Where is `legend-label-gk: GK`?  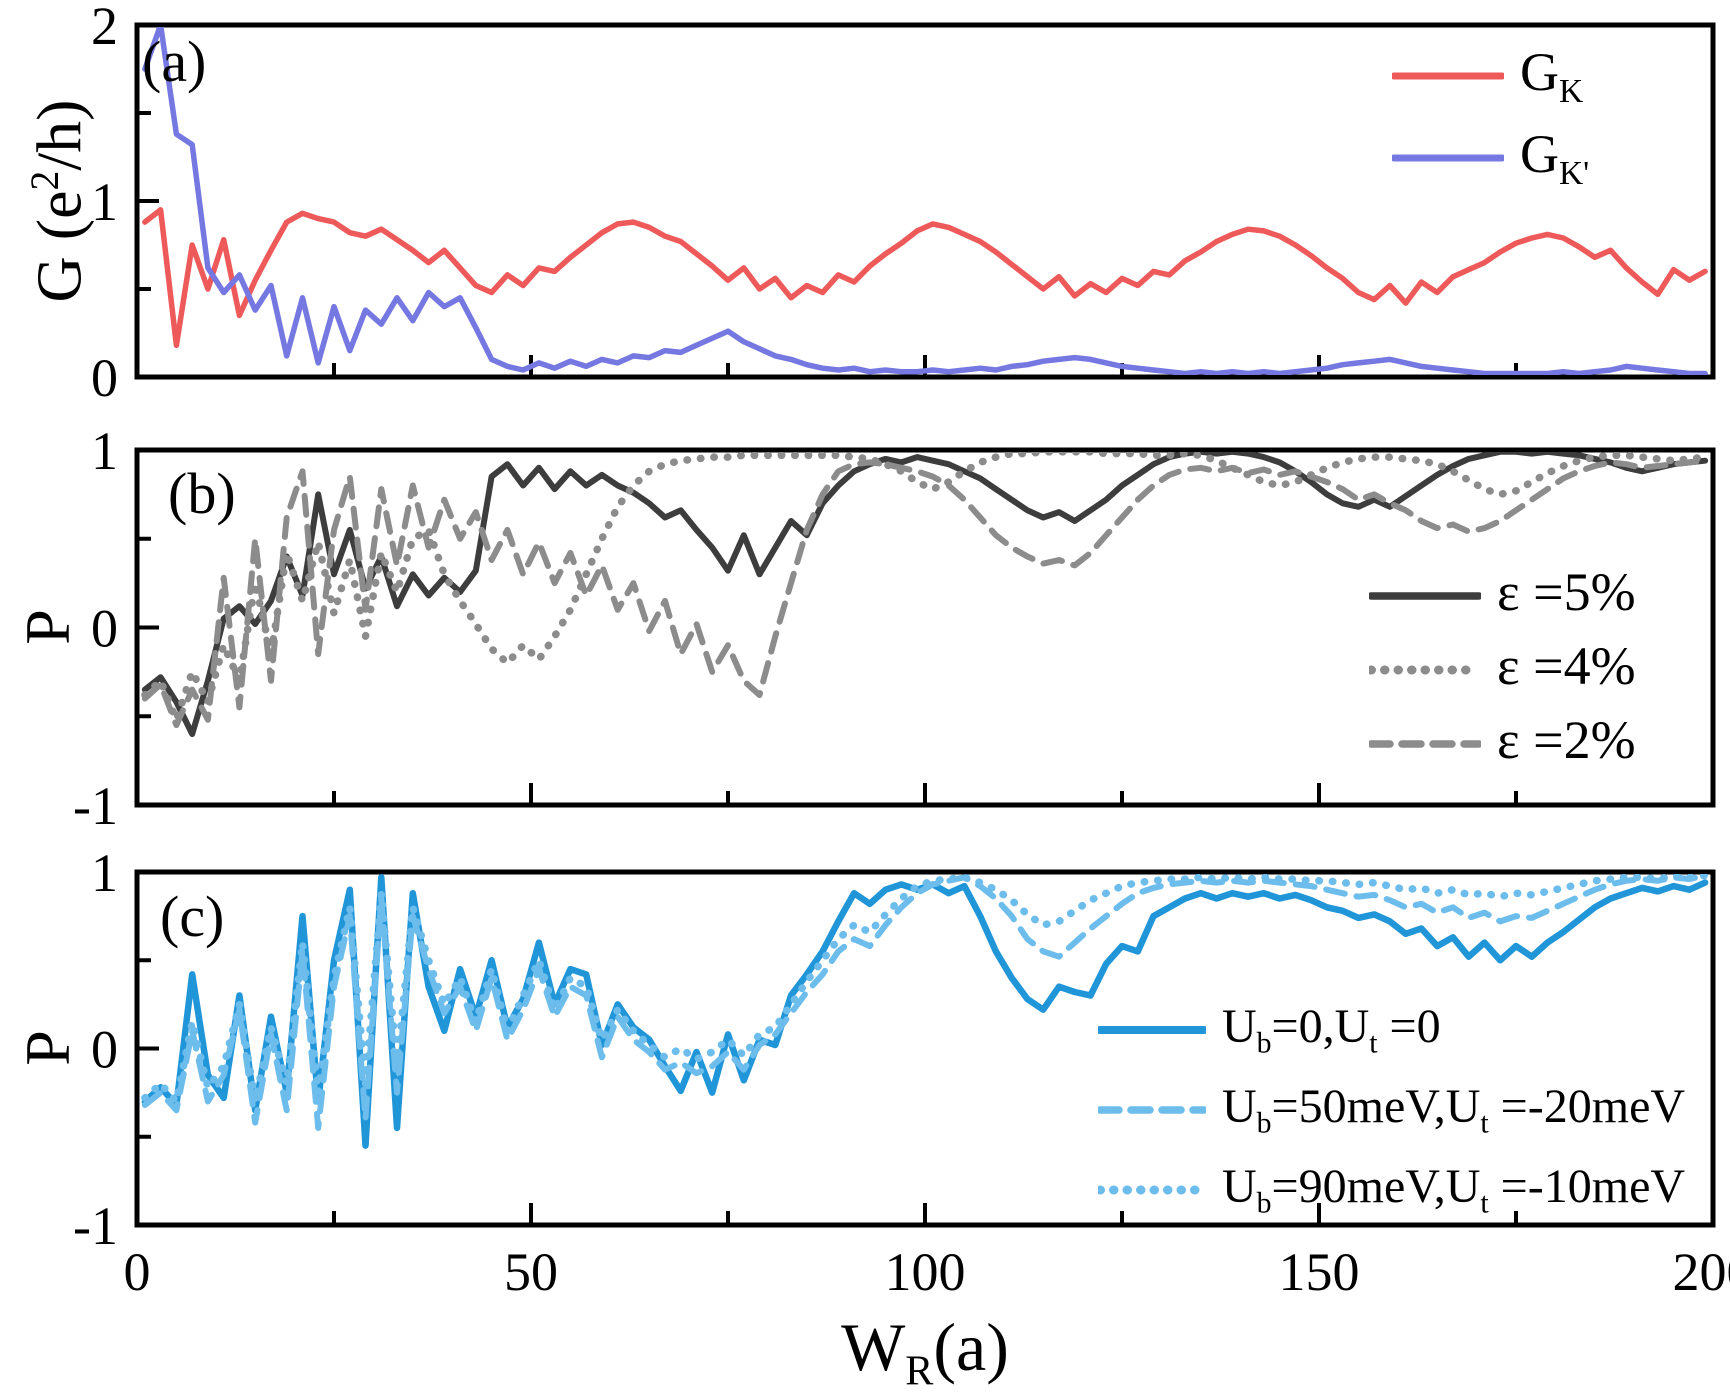
legend-label-gk: GK is located at coordinates (1552, 76).